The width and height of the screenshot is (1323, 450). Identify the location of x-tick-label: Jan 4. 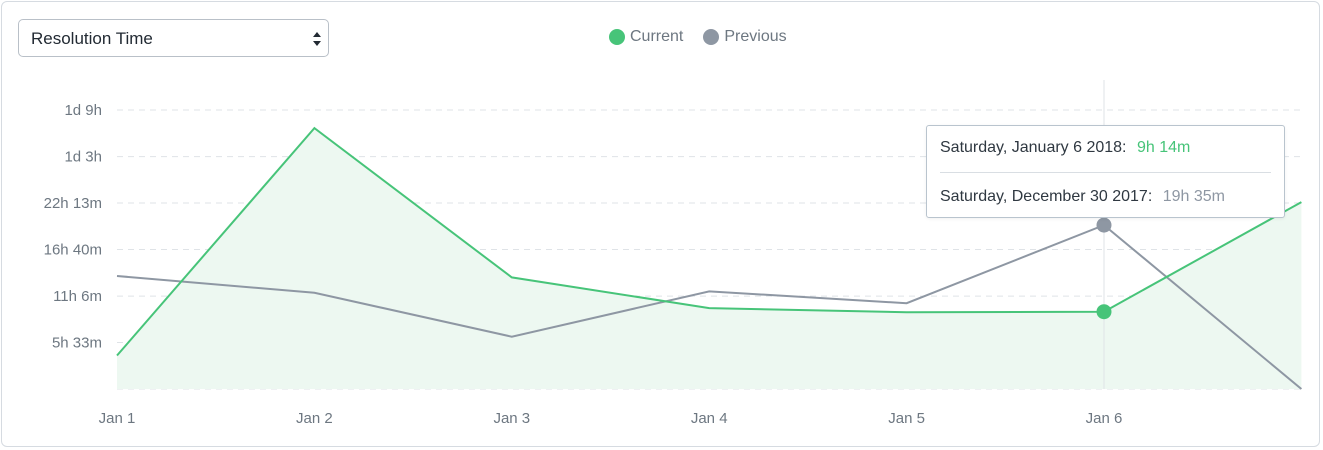
(709, 418).